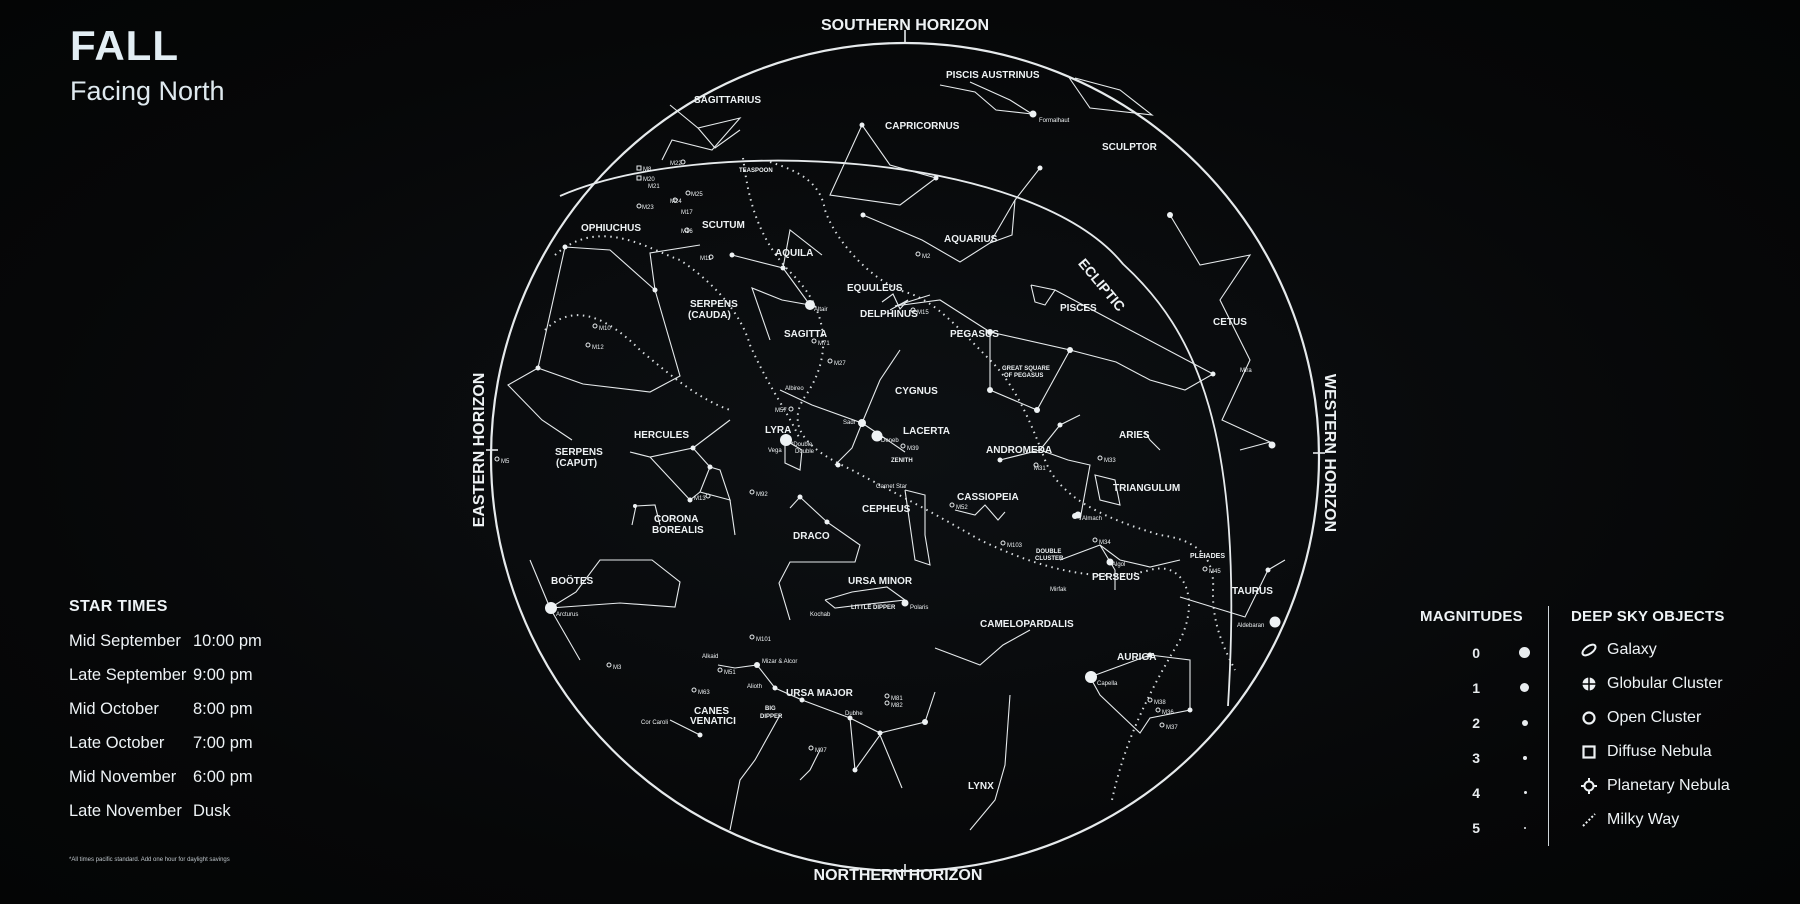 The height and width of the screenshot is (904, 1800). I want to click on star-dubhe: Dubhe, so click(854, 714).